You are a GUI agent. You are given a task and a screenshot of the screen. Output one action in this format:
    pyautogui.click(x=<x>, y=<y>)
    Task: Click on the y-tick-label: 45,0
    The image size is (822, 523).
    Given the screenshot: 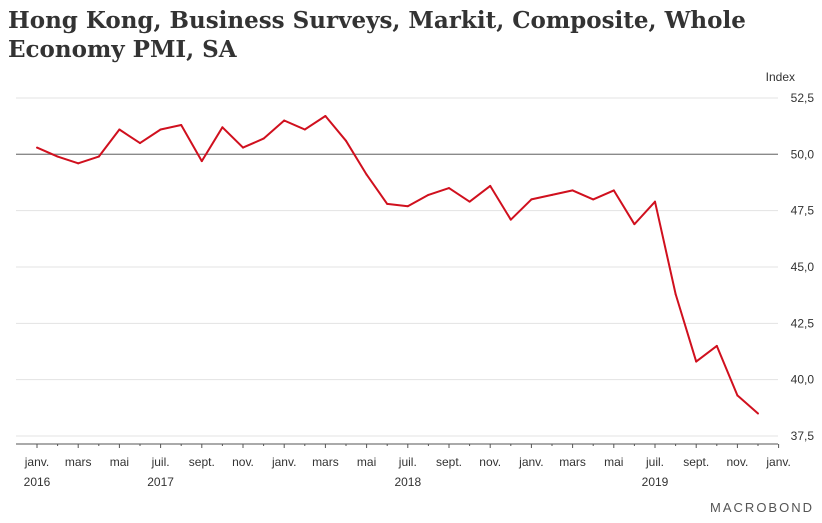 What is the action you would take?
    pyautogui.click(x=803, y=267)
    